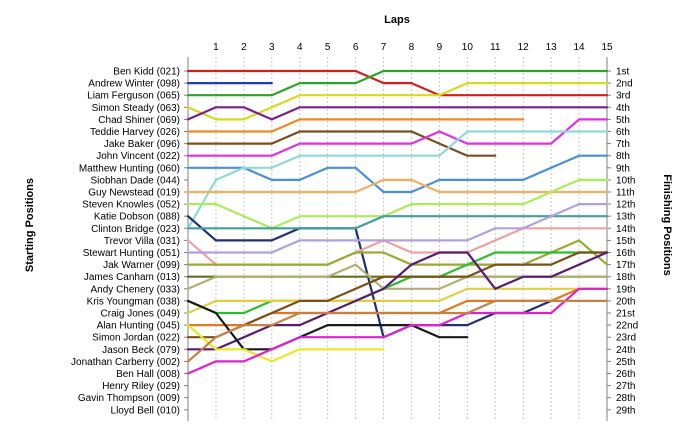 Image resolution: width=700 pixels, height=435 pixels. I want to click on starting-position-label: Trevor Villa (031), so click(142, 241).